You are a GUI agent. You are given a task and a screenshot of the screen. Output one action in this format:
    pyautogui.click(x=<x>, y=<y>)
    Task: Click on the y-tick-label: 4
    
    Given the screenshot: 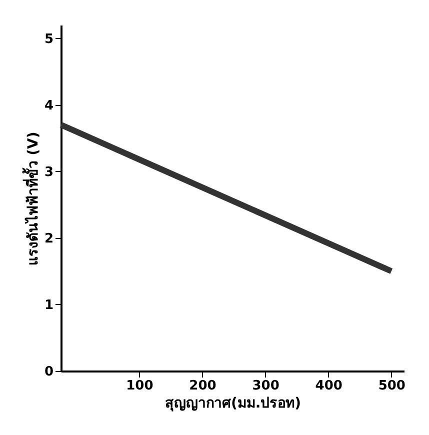 What is the action you would take?
    pyautogui.click(x=49, y=106)
    